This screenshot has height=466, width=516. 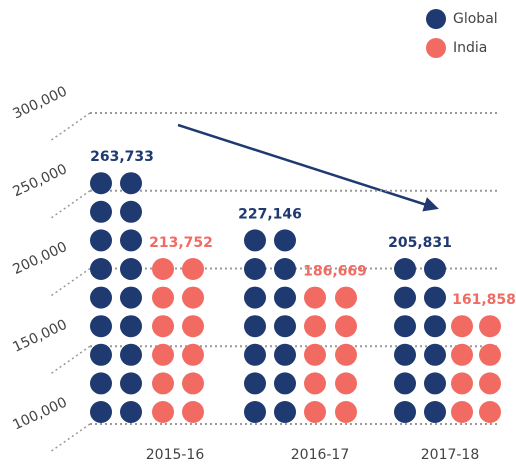 I want to click on value-label: 186,669, so click(x=335, y=272).